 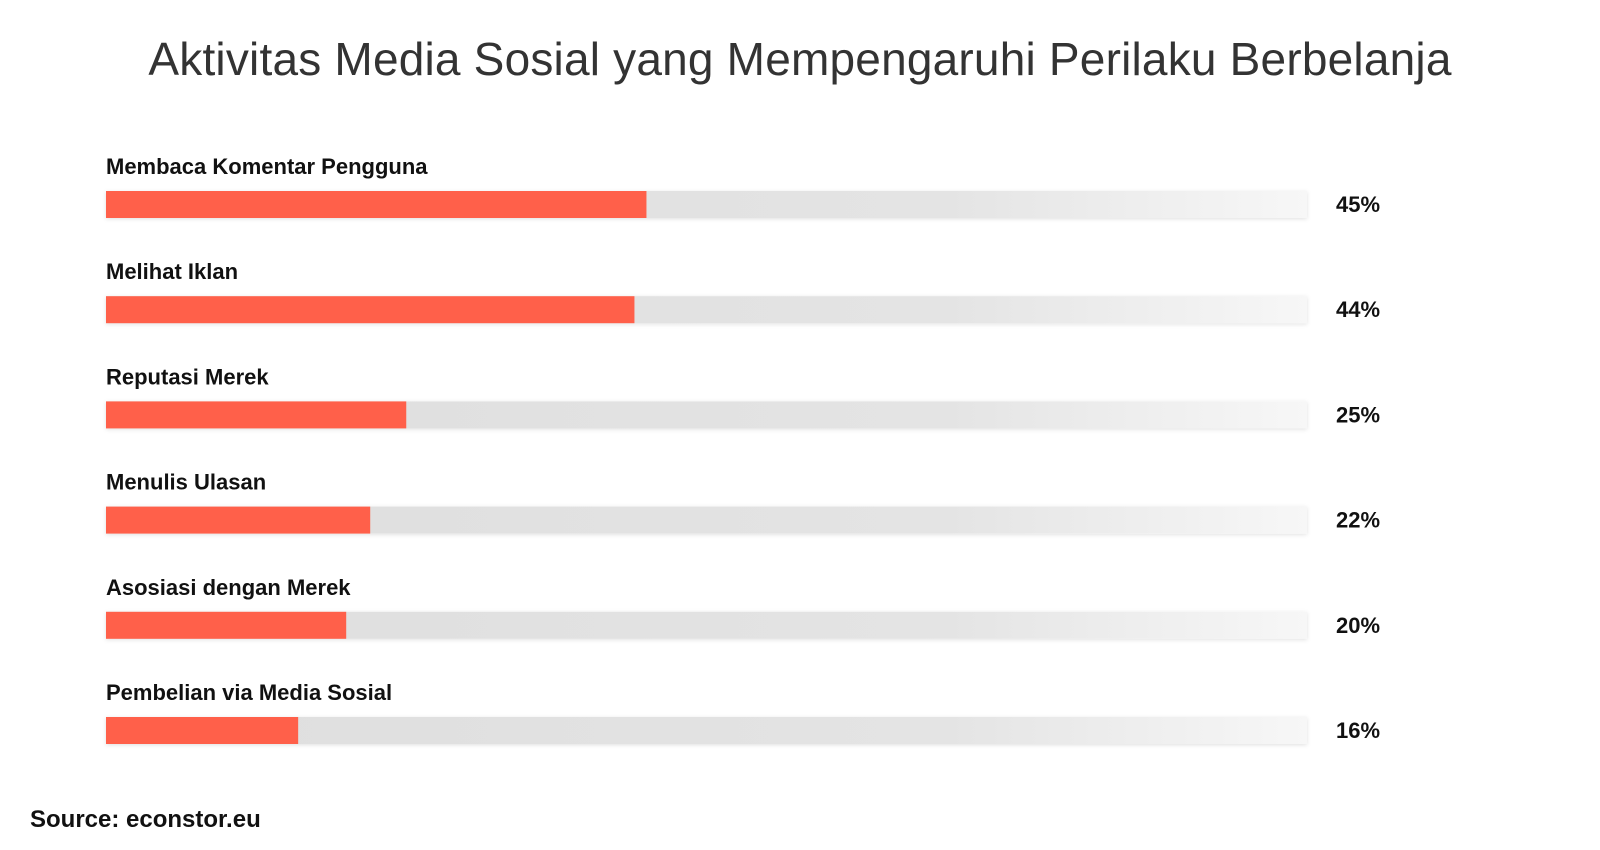 I want to click on value-label: 44%, so click(x=1358, y=309).